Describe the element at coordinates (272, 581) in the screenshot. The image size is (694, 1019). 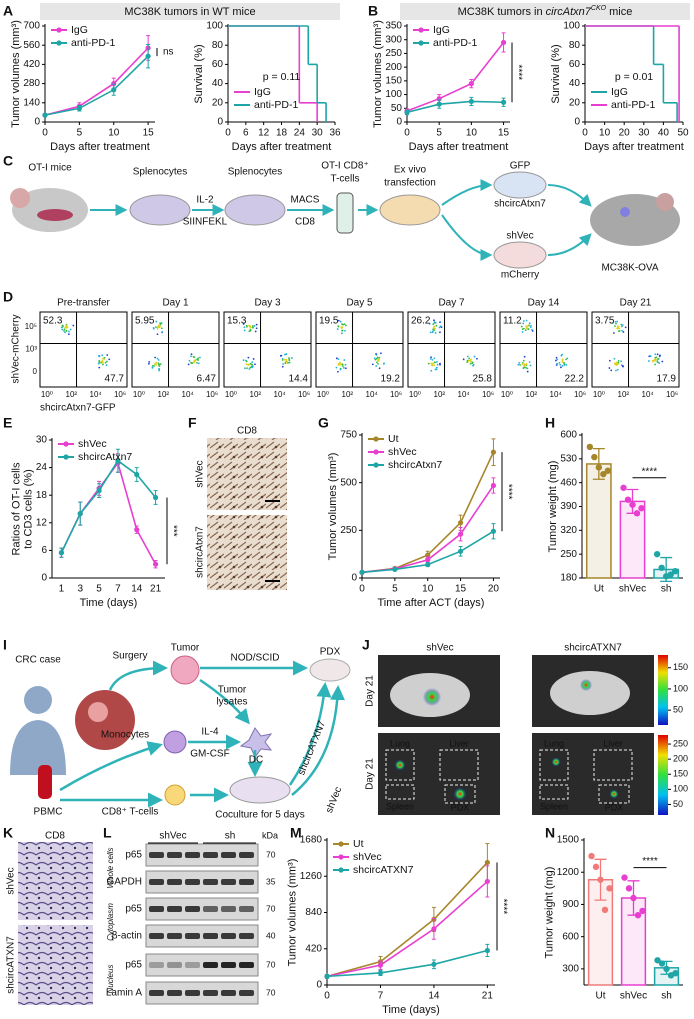
I see `scale-bar` at that location.